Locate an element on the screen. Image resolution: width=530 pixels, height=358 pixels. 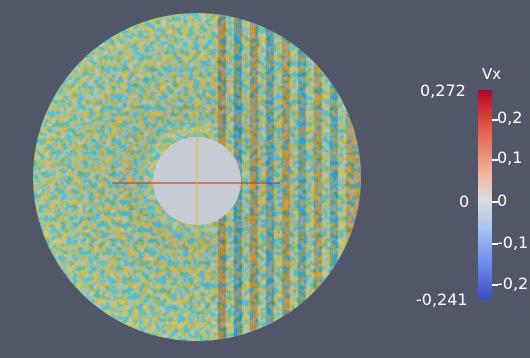
colorbar-left-zero-label: 0 is located at coordinates (464, 201).